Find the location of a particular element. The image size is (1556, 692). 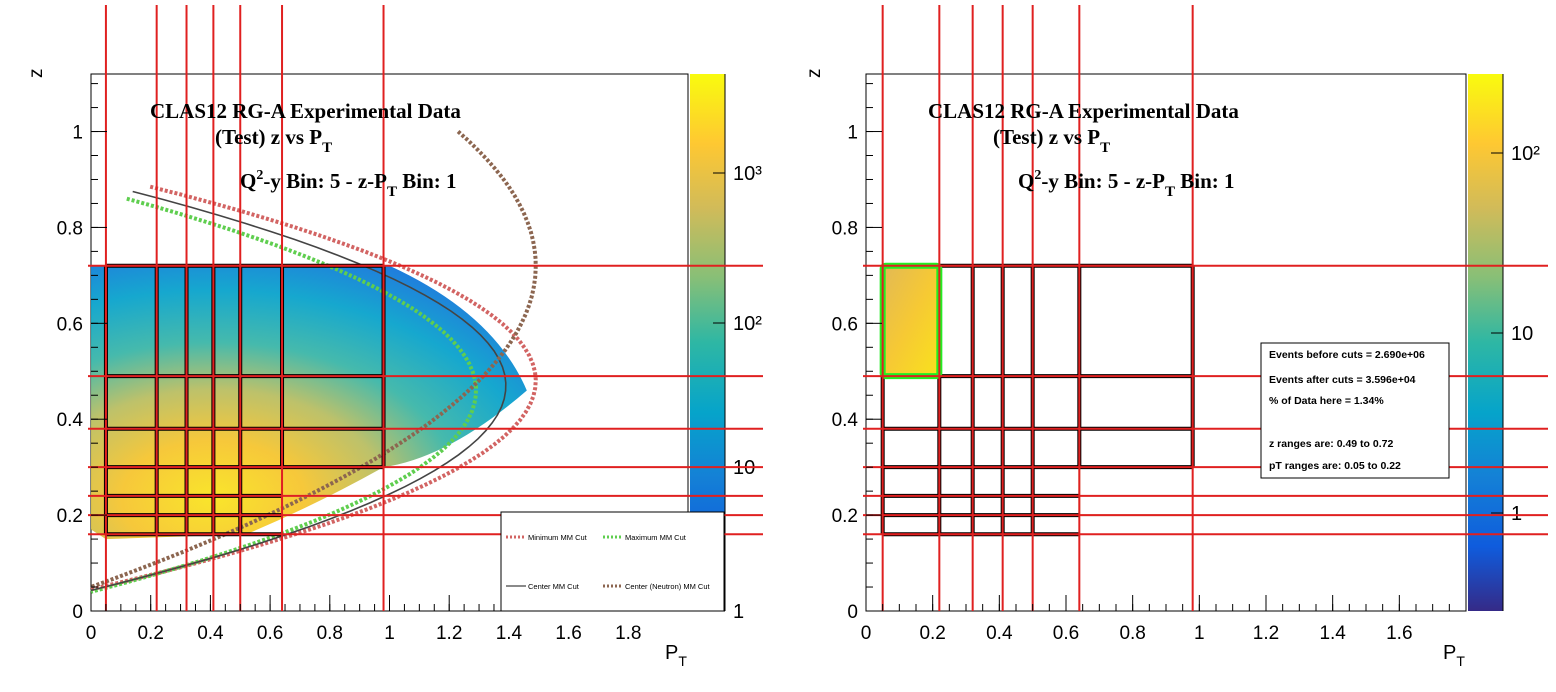

stats-frame is located at coordinates (1355, 410).